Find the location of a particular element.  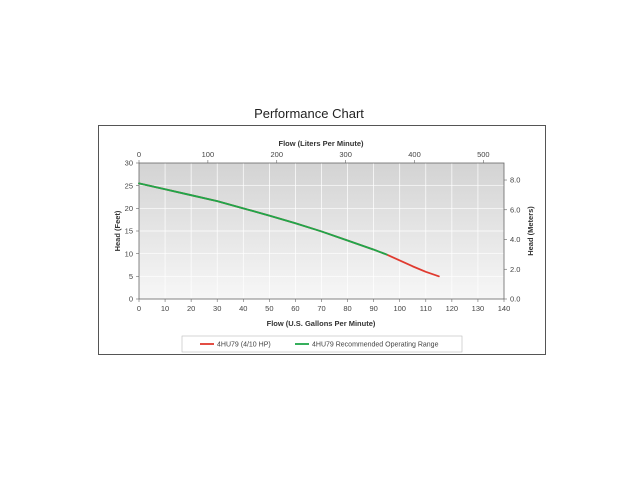

x2-tick-label: 200 is located at coordinates (276, 154).